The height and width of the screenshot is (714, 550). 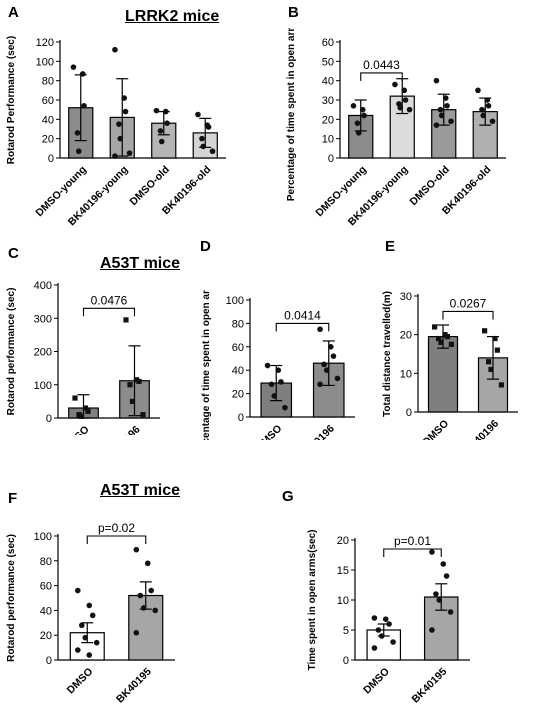 What do you see at coordinates (48, 82) in the screenshot?
I see `y-tick-label-a: 80` at bounding box center [48, 82].